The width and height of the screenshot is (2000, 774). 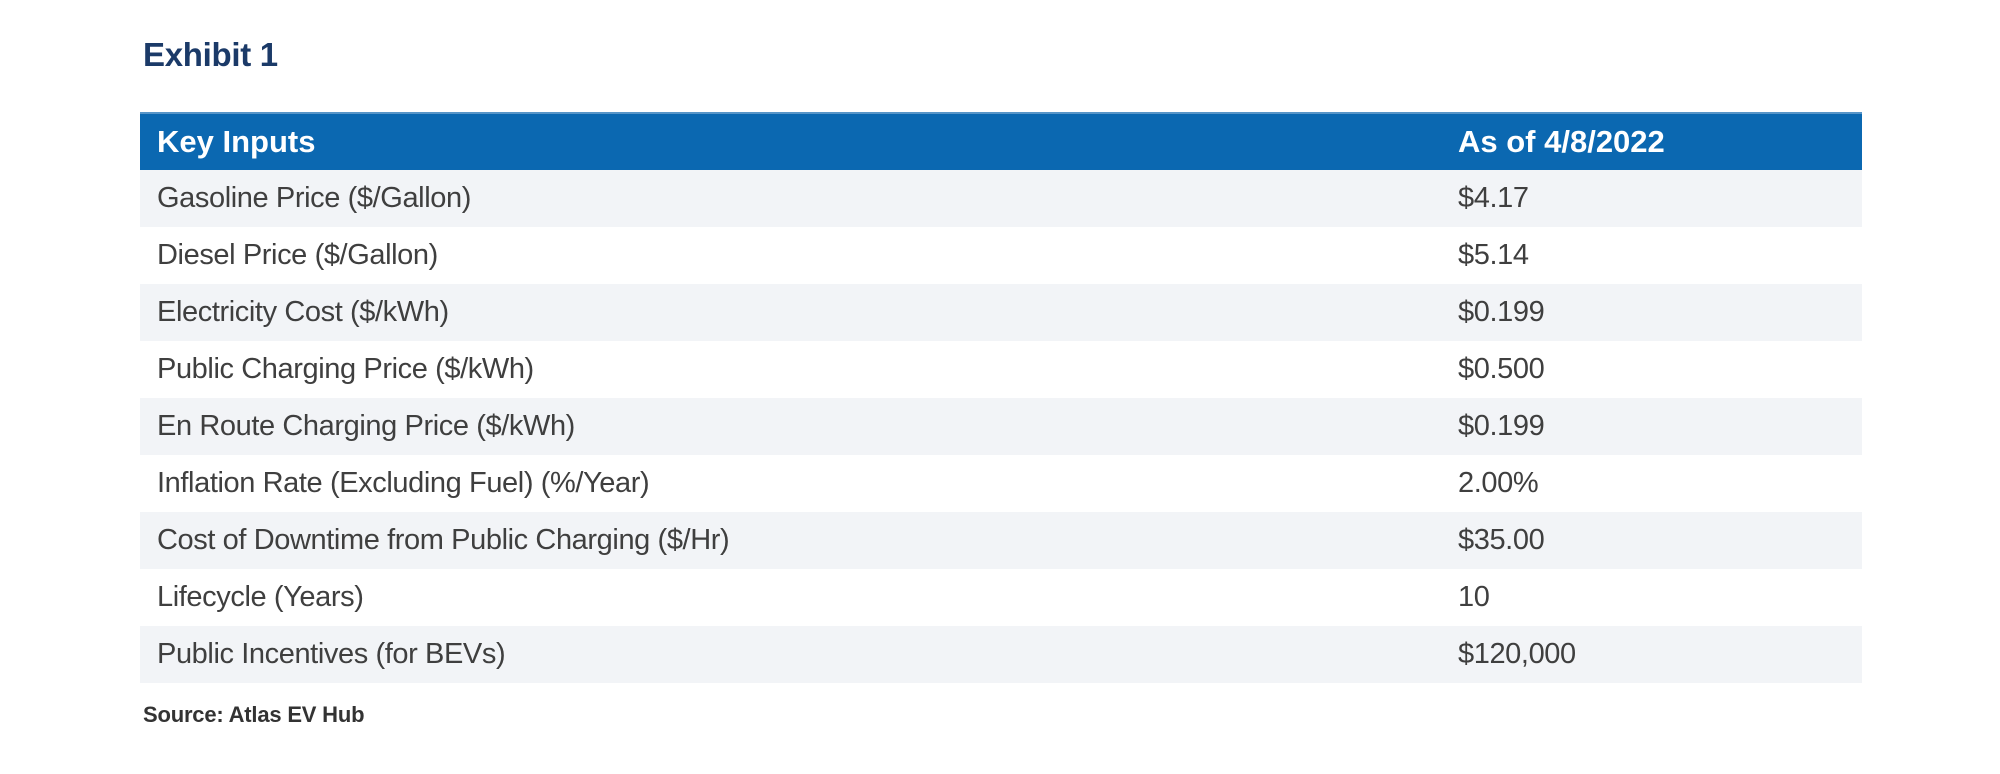 What do you see at coordinates (1493, 255) in the screenshot?
I see `row-value: $5.14` at bounding box center [1493, 255].